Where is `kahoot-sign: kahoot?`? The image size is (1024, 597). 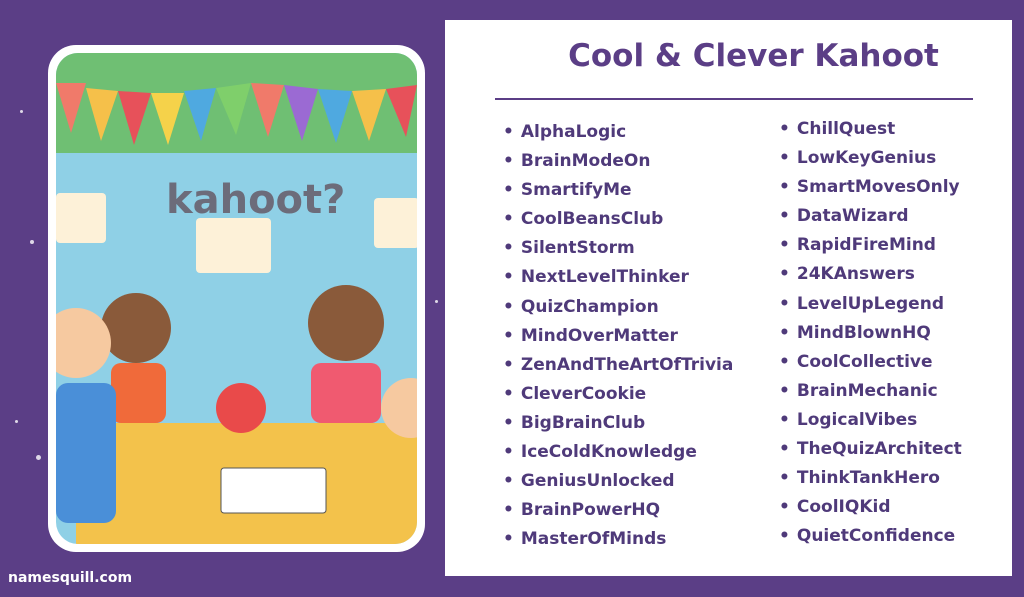 kahoot-sign: kahoot? is located at coordinates (255, 200).